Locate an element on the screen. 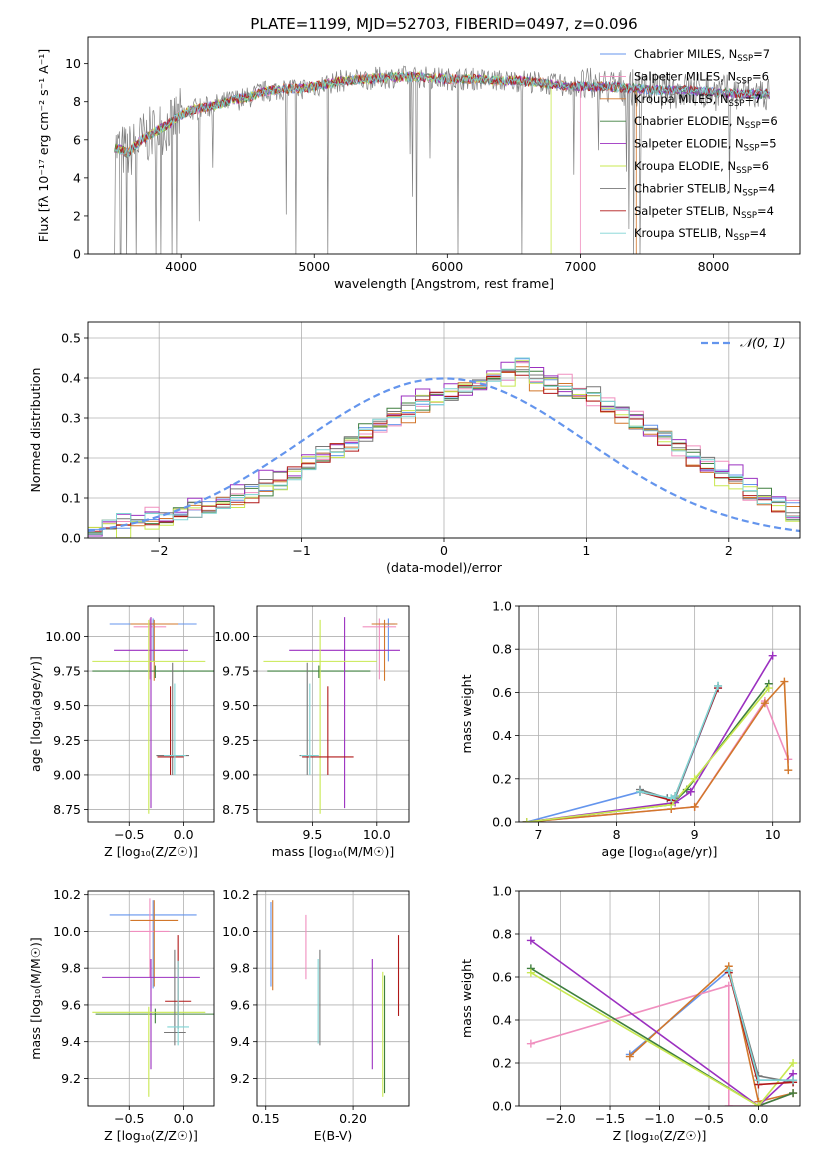  y-tick-label: 0.6 is located at coordinates (502, 977).